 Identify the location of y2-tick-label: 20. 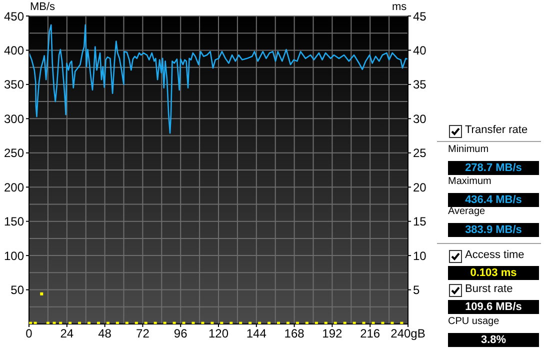
(420, 187).